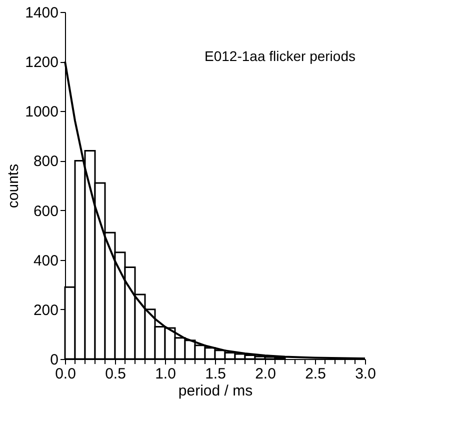 This screenshot has width=459, height=434. I want to click on y-tick-label: 200, so click(45, 310).